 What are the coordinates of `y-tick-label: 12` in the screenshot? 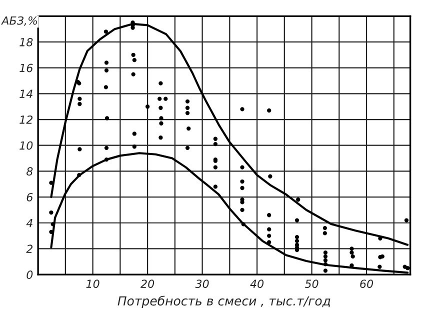 It's located at (26, 119).